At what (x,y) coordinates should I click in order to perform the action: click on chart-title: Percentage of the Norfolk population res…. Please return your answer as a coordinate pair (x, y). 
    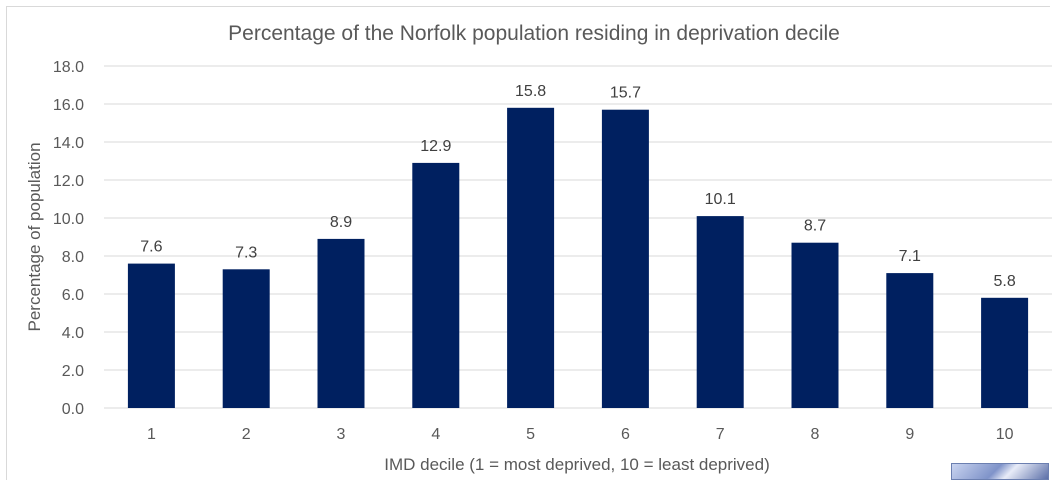
    Looking at the image, I should click on (534, 33).